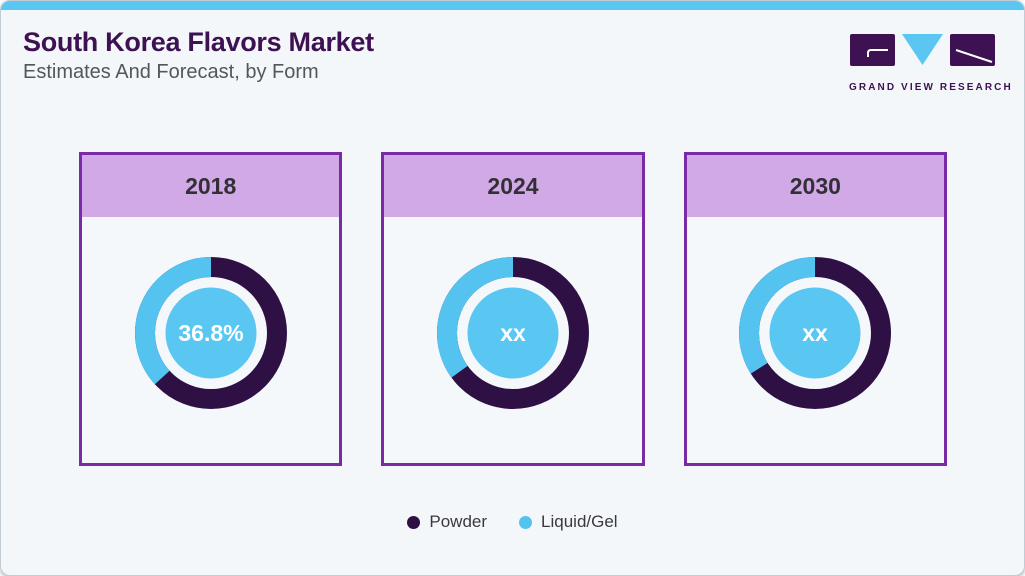 Image resolution: width=1025 pixels, height=576 pixels. I want to click on panel-2018-body: 36.8%, so click(210, 340).